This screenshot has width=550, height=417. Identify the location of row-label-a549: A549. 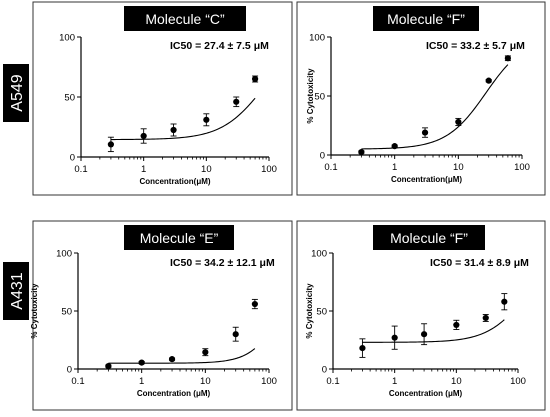
(16, 93).